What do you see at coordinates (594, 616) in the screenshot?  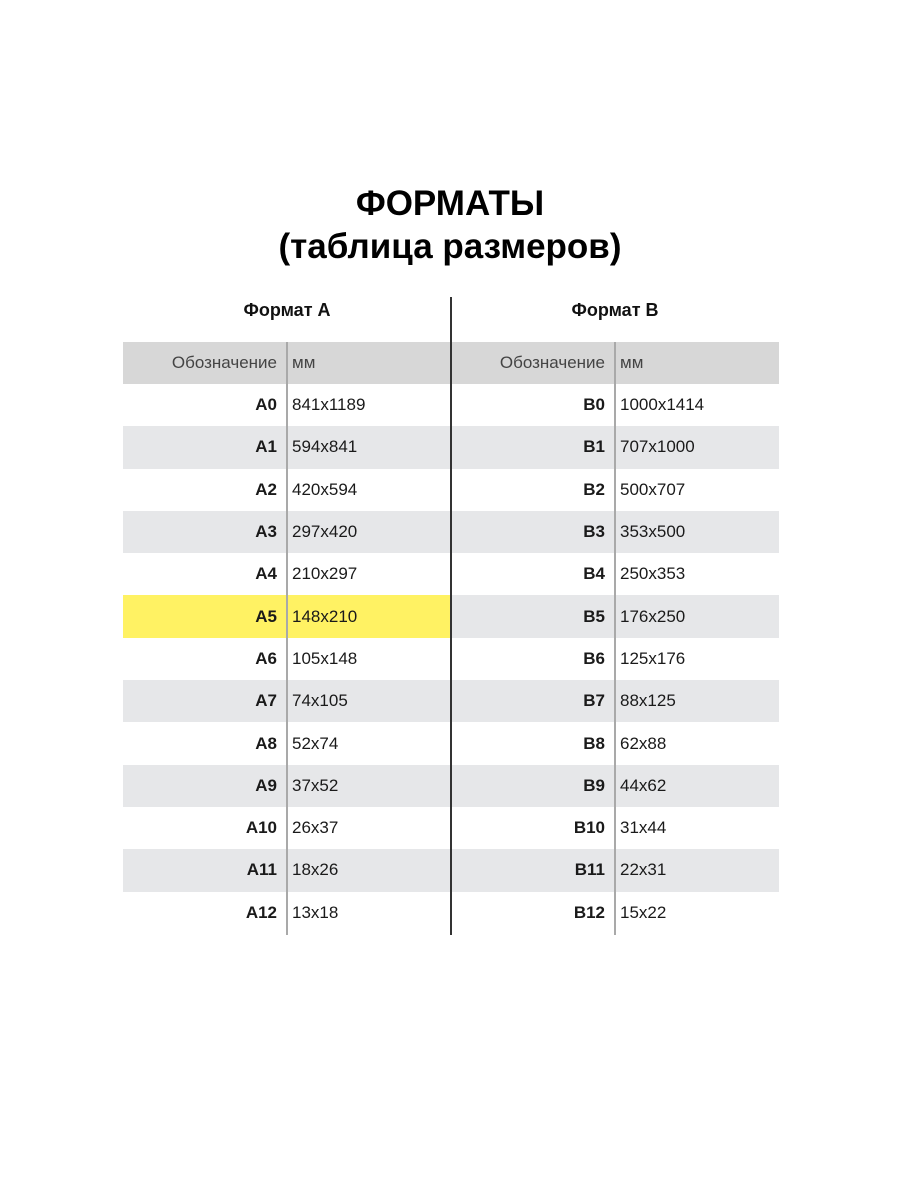 I see `format-code: B5` at bounding box center [594, 616].